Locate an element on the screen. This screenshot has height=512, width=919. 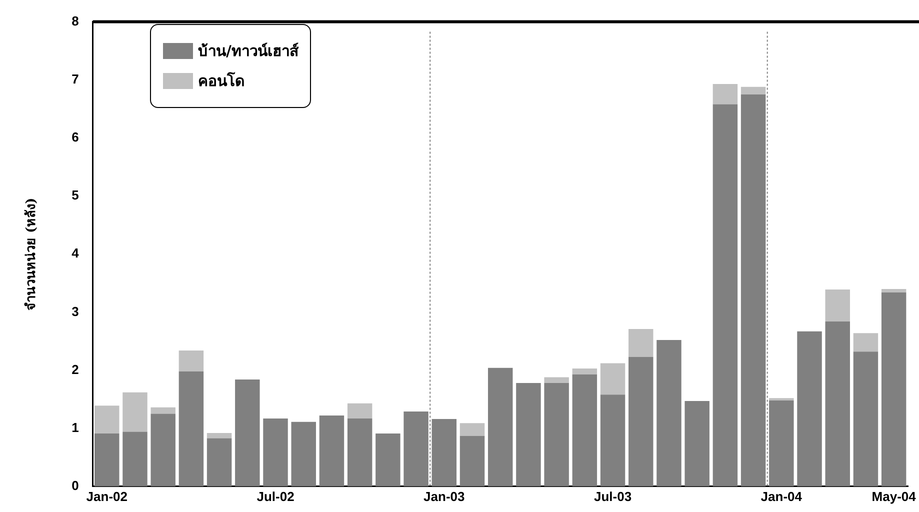
y-tick-label: 6 is located at coordinates (75, 137).